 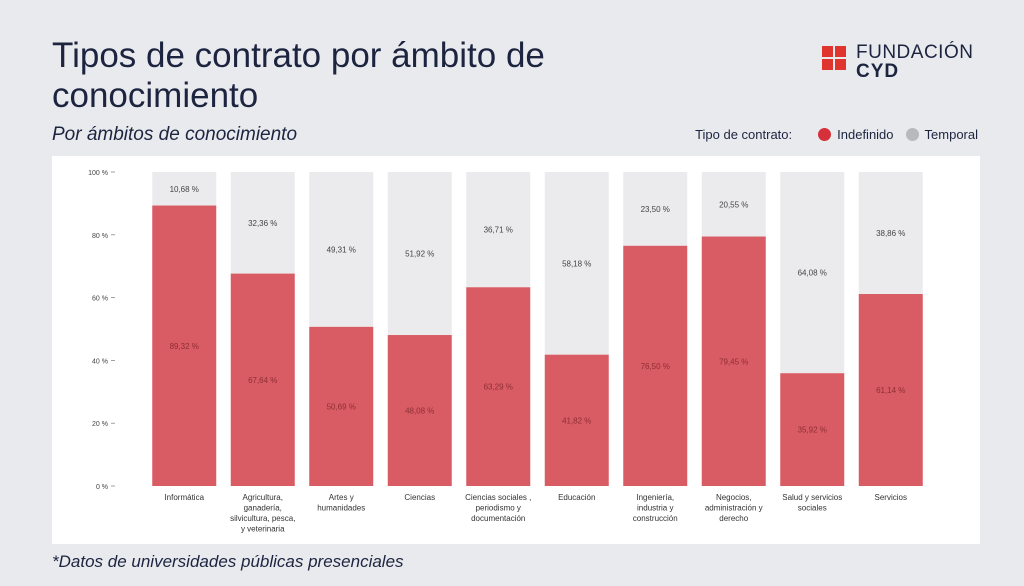 I want to click on fundacion-cyd-logo: FUNDACIÓN CYD, so click(x=907, y=62).